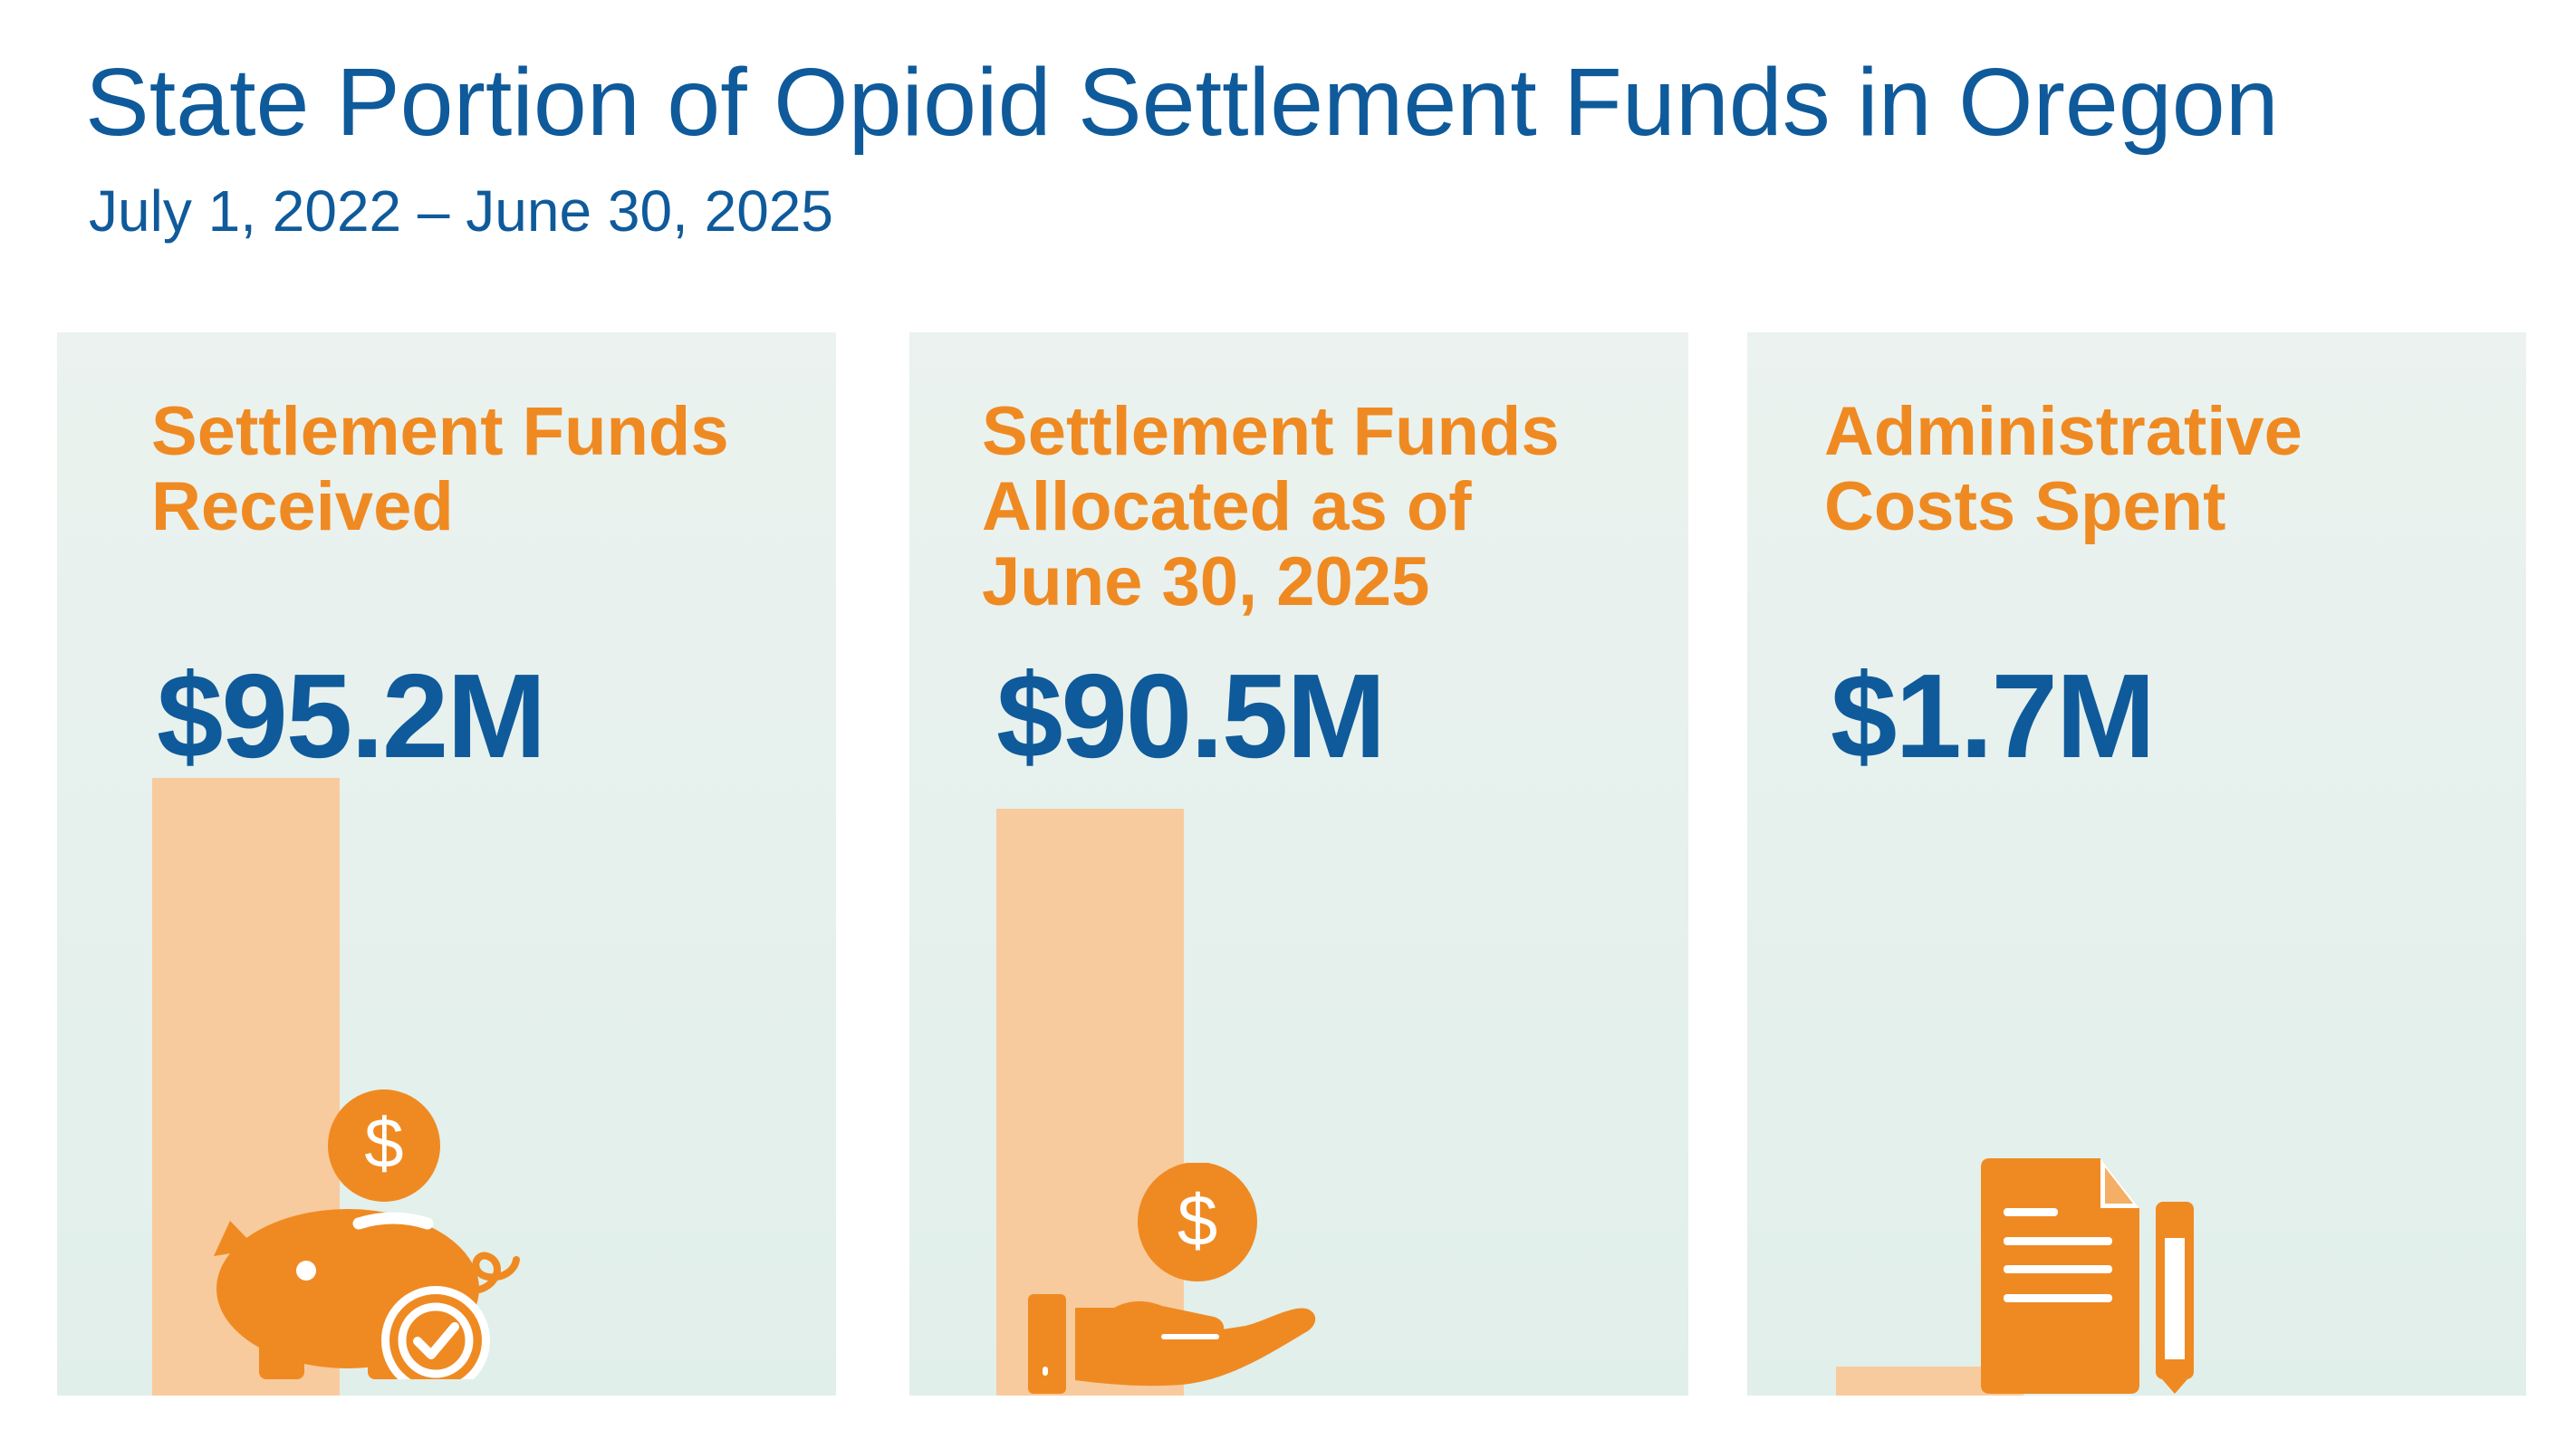 The width and height of the screenshot is (2576, 1449). What do you see at coordinates (1172, 1278) in the screenshot?
I see `hand-coin-icon: $` at bounding box center [1172, 1278].